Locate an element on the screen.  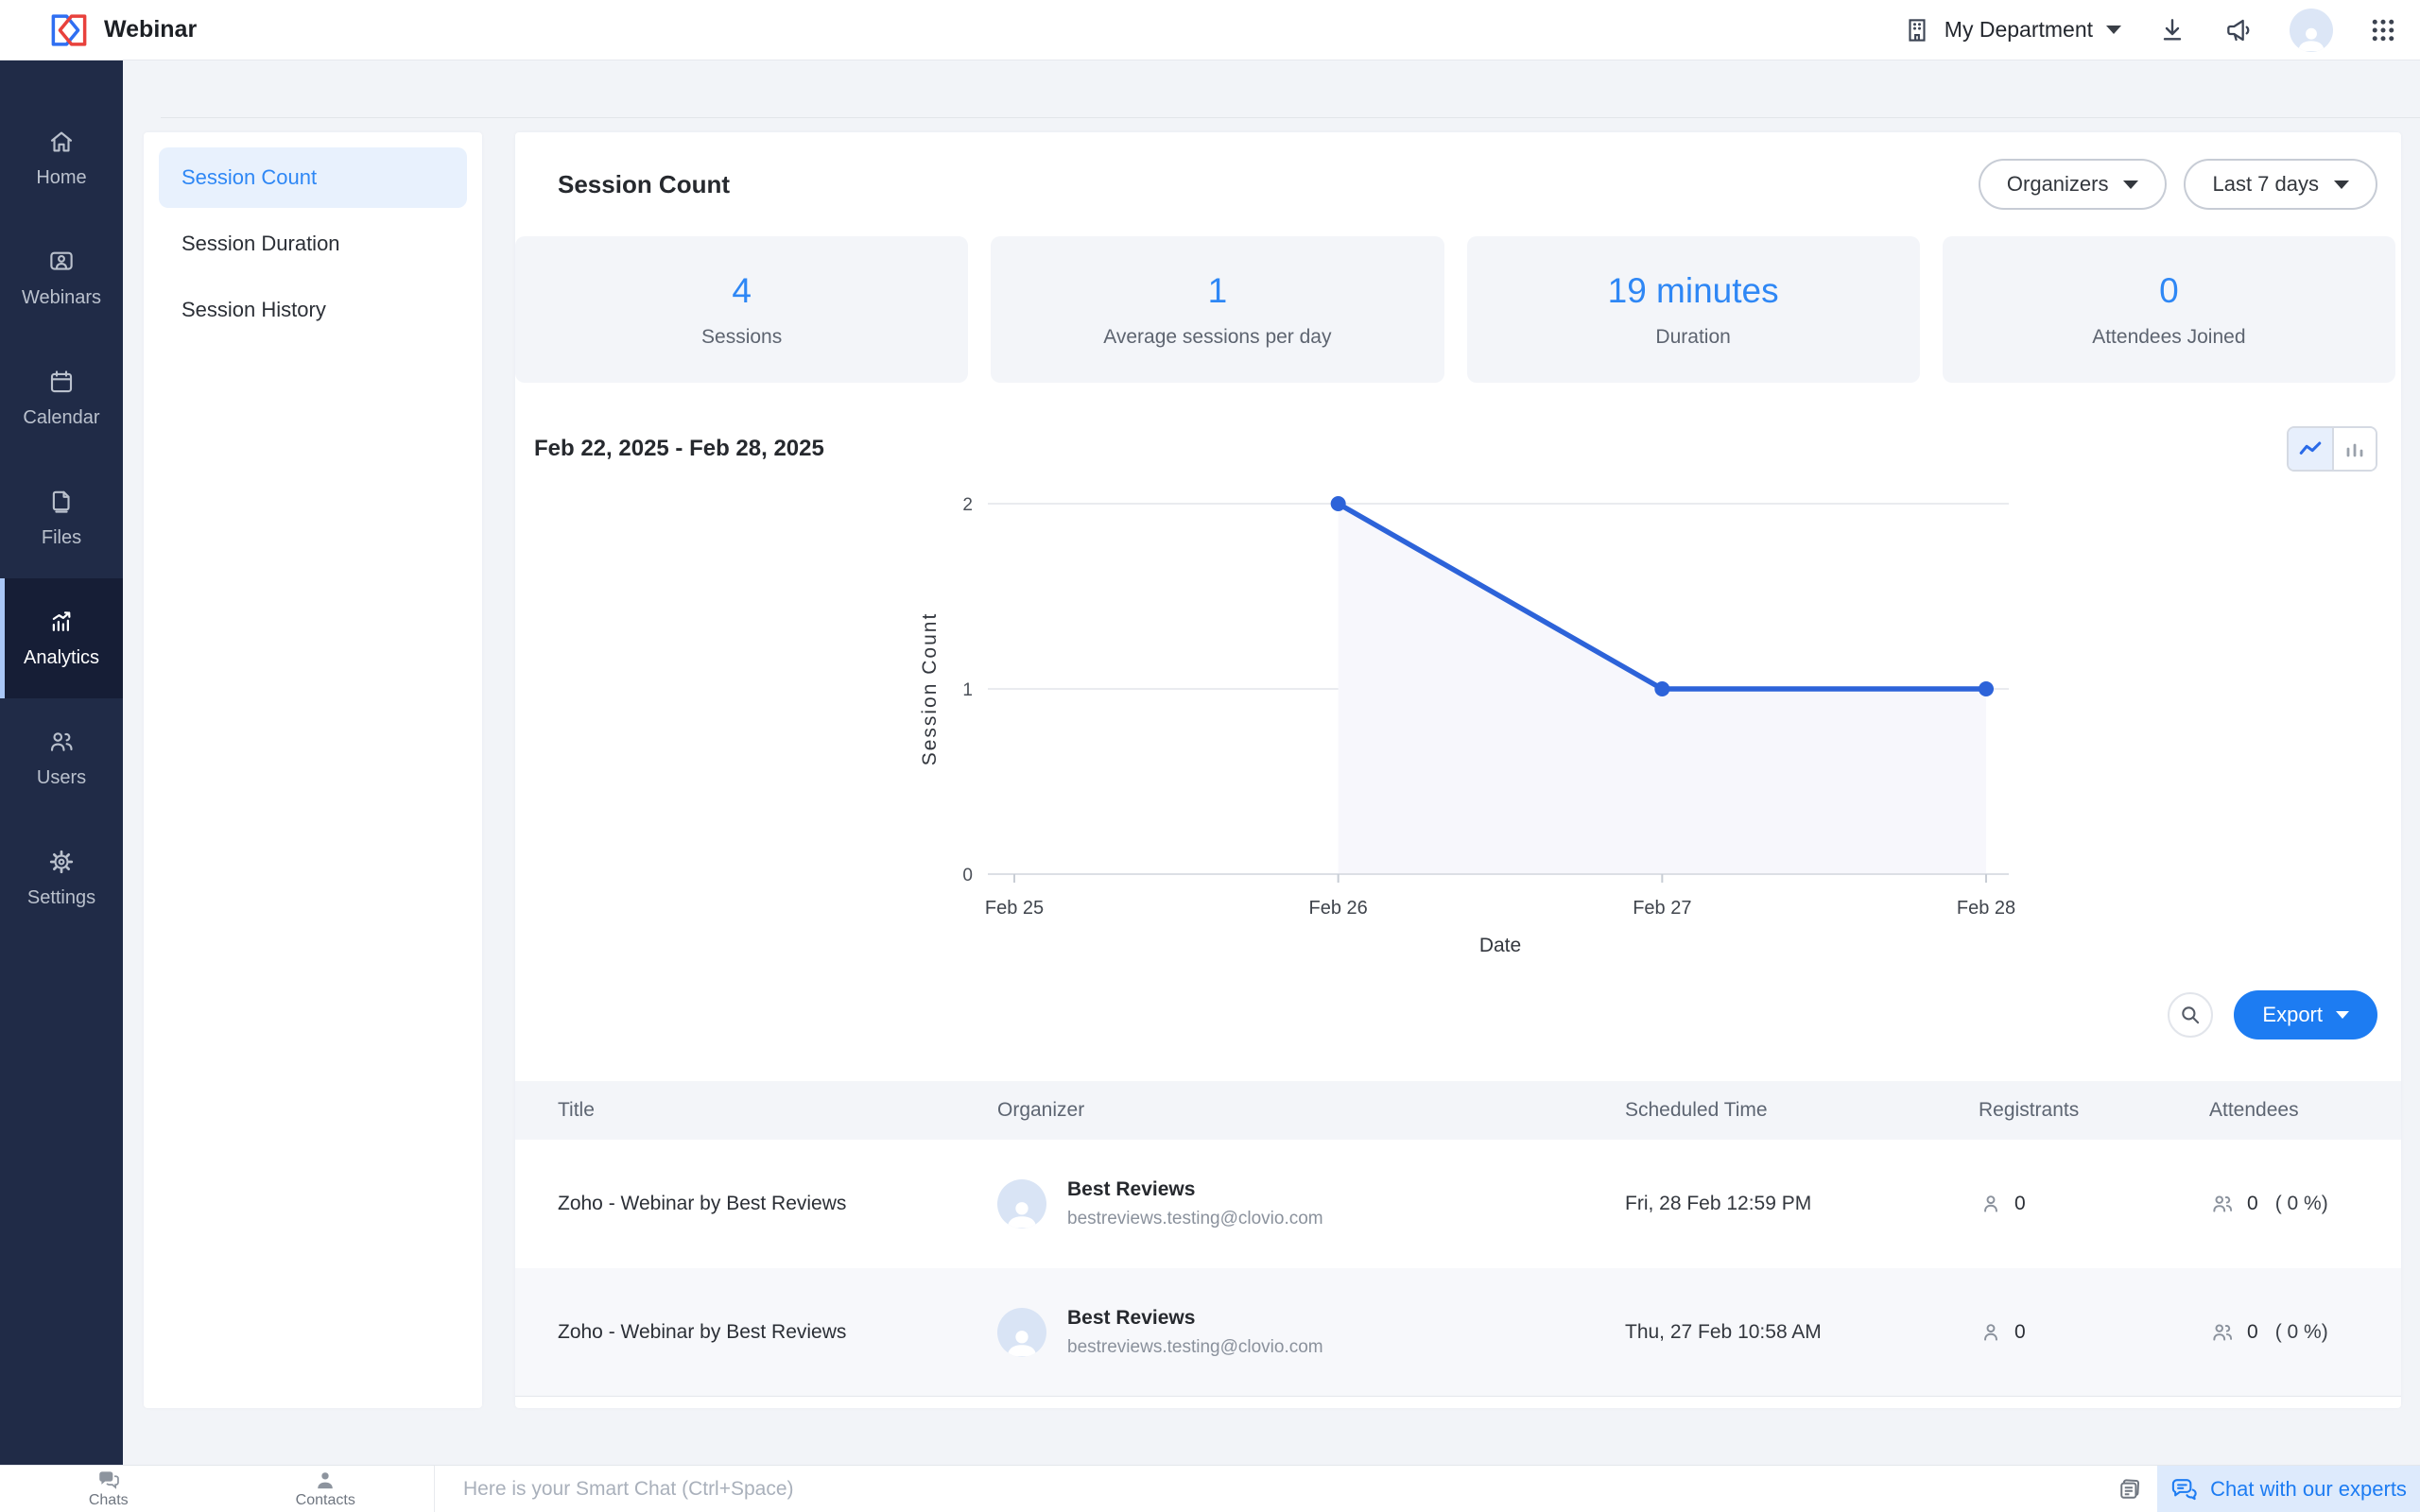
submenu-item-session-duration: Session Duration is located at coordinates (313, 244).